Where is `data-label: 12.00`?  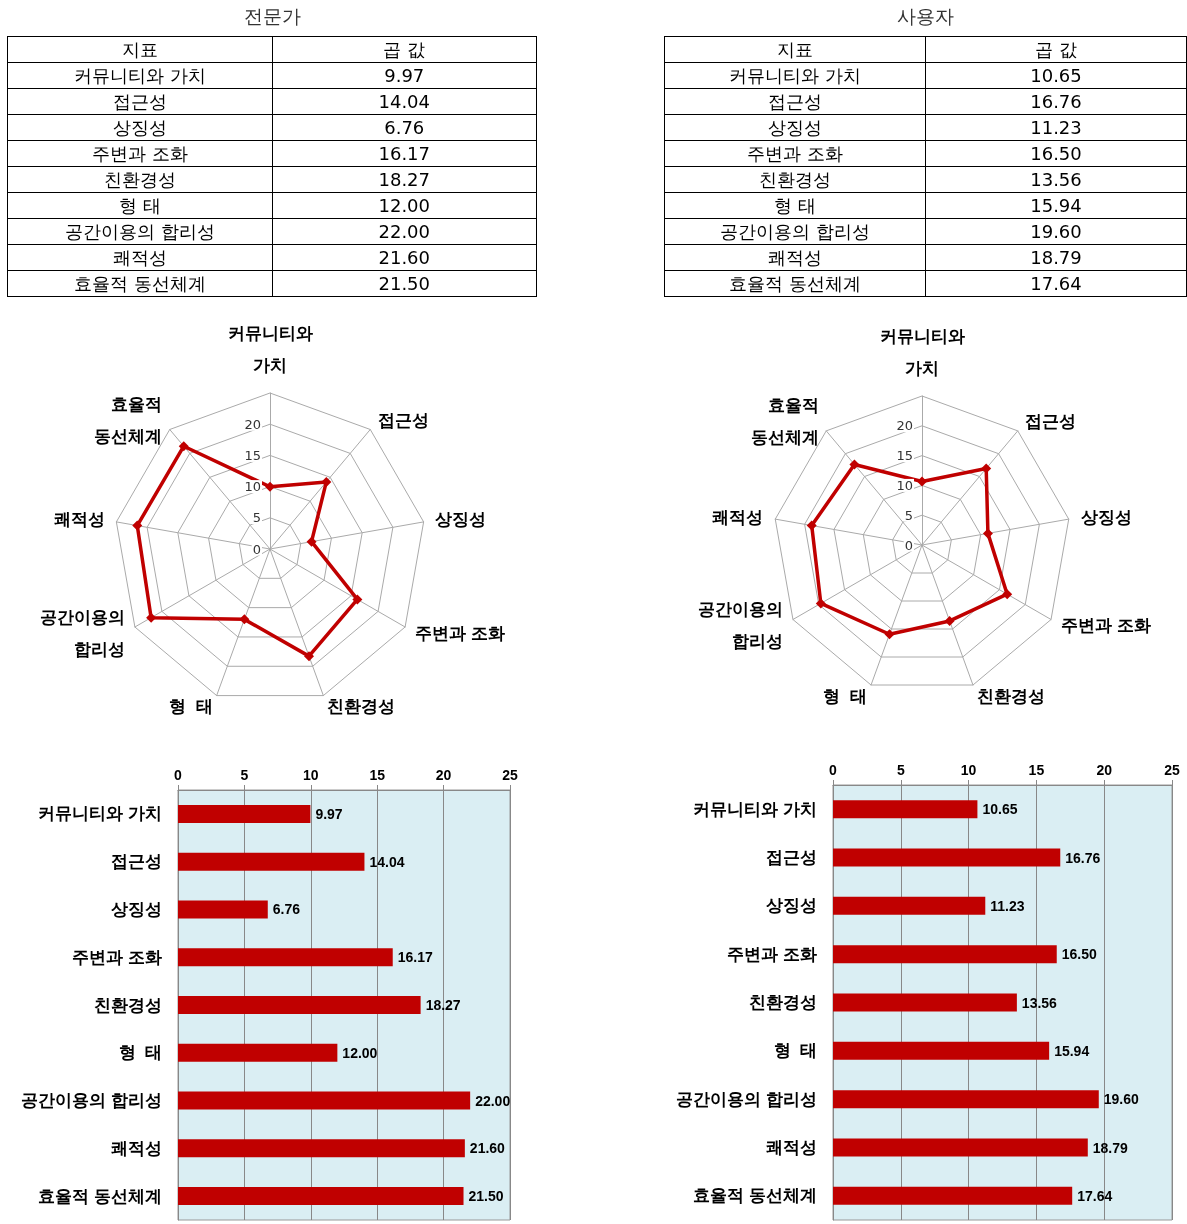 data-label: 12.00 is located at coordinates (360, 1052).